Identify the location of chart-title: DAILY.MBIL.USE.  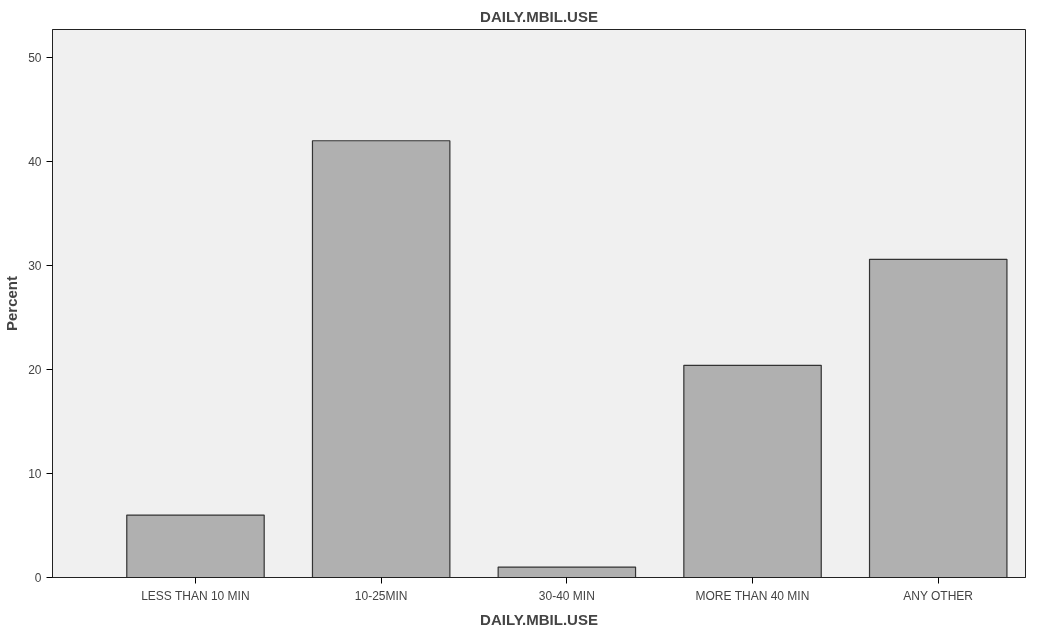
(539, 16).